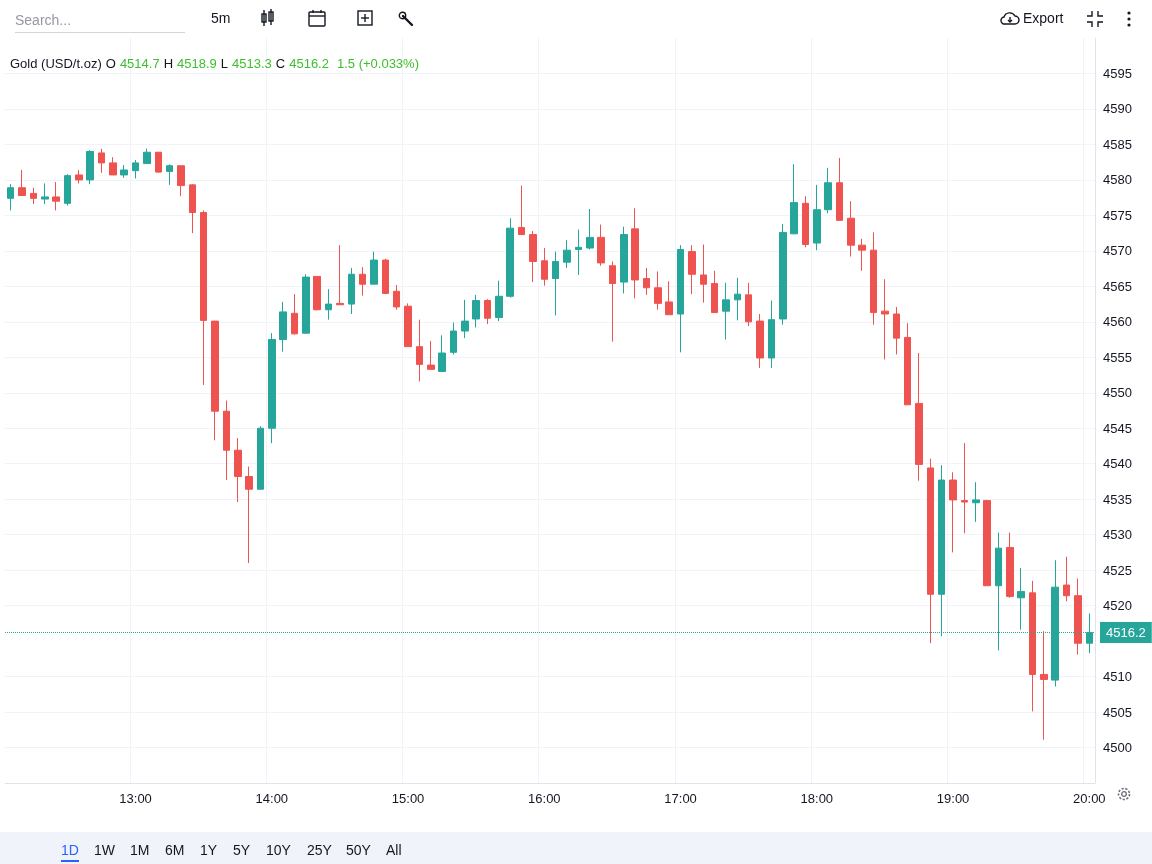 Image resolution: width=1152 pixels, height=864 pixels. Describe the element at coordinates (221, 18) in the screenshot. I see `text: 5m` at that location.